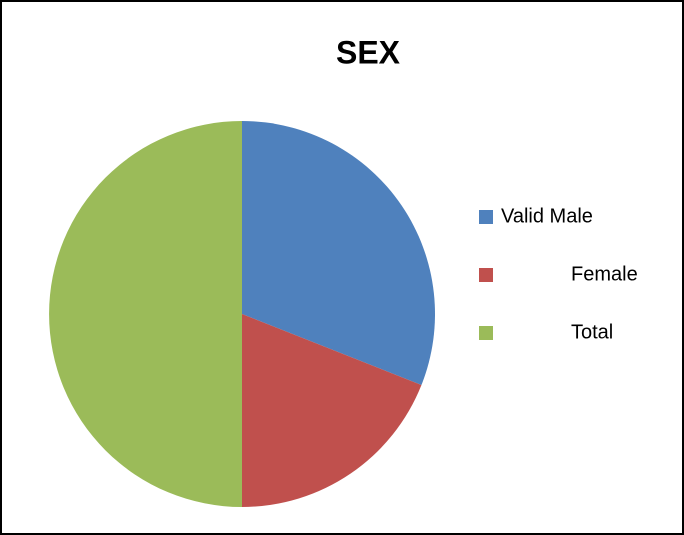 This screenshot has height=535, width=684. Describe the element at coordinates (368, 52) in the screenshot. I see `chart-title: SEX` at that location.